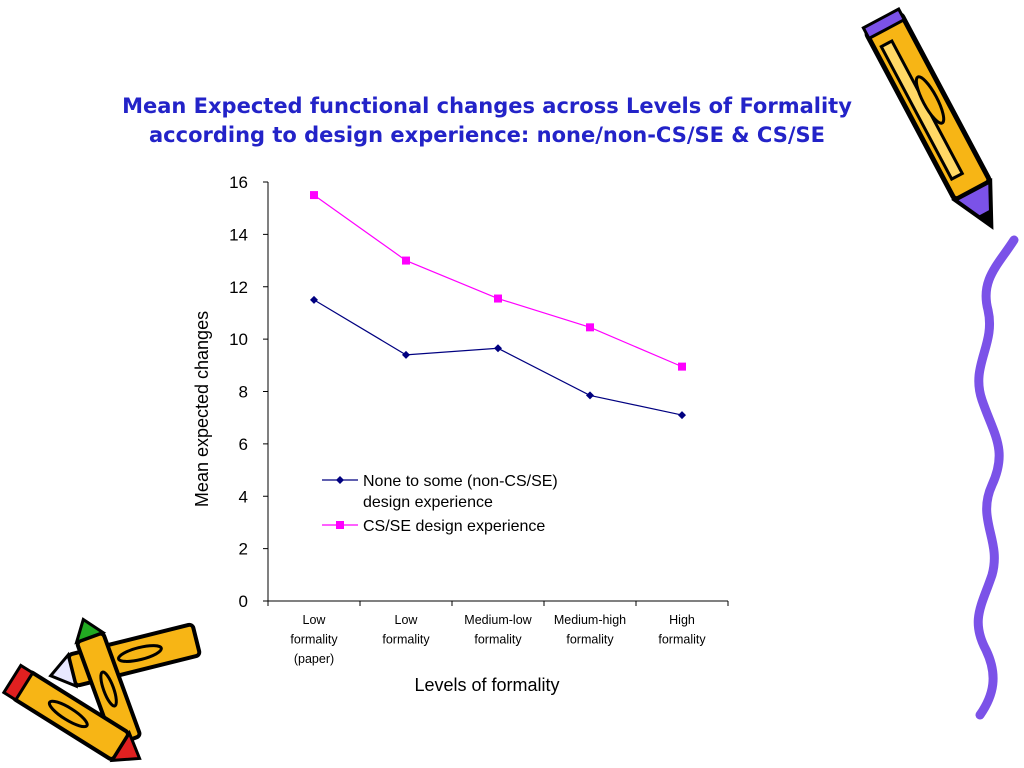  I want to click on chart-series, so click(498, 305).